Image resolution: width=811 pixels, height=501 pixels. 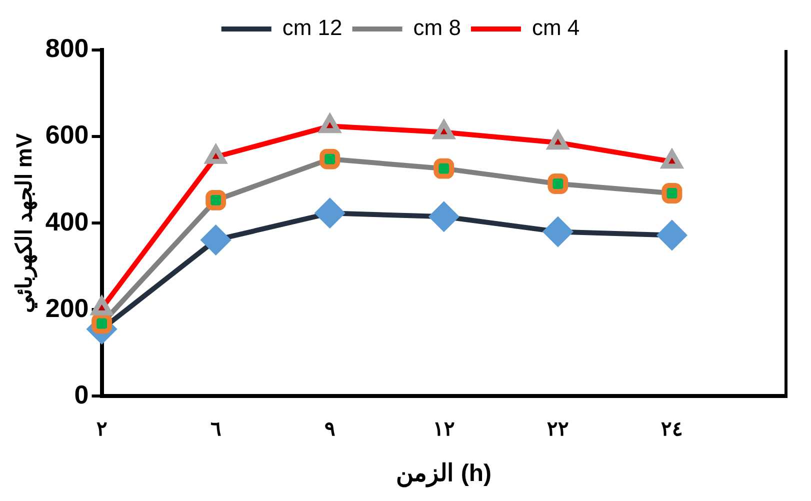 What do you see at coordinates (102, 429) in the screenshot?
I see `x-tick-label: ٢` at bounding box center [102, 429].